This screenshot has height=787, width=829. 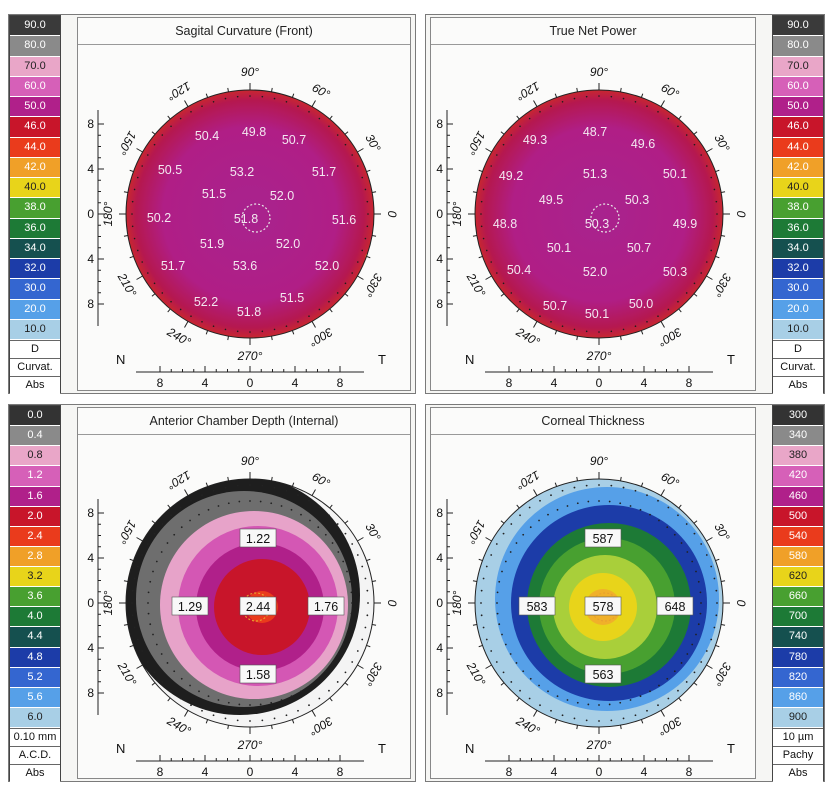 What do you see at coordinates (798, 46) in the screenshot?
I see `legend-step: 80.0` at bounding box center [798, 46].